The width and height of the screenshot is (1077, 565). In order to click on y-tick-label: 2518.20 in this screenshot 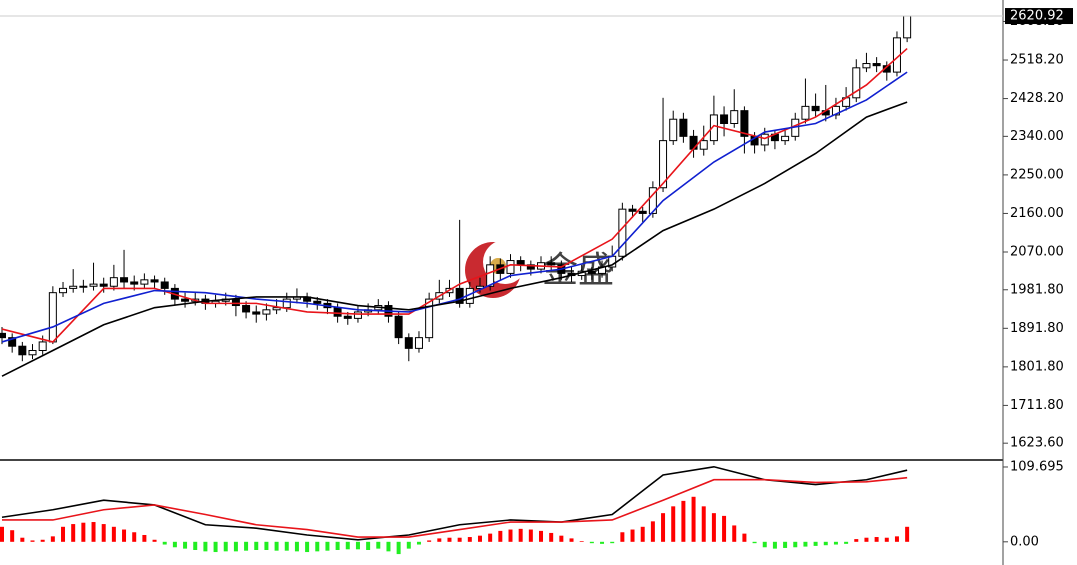, I will do `click(1037, 60)`.